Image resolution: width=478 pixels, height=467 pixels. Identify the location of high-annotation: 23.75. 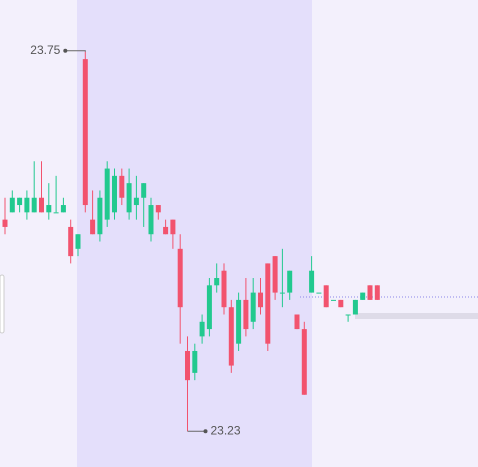
(45, 50).